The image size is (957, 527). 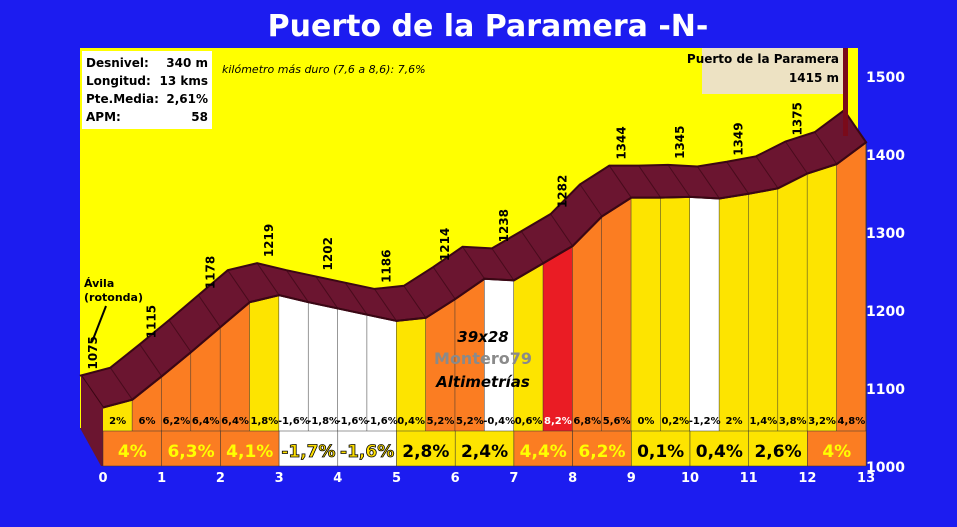 What do you see at coordinates (482, 382) in the screenshot?
I see `watermark-line3: Altimetrías` at bounding box center [482, 382].